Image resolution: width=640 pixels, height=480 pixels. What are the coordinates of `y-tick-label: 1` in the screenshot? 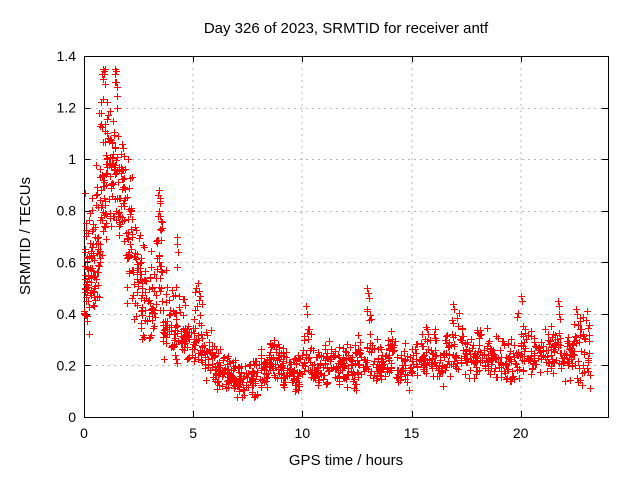 It's located at (72, 159).